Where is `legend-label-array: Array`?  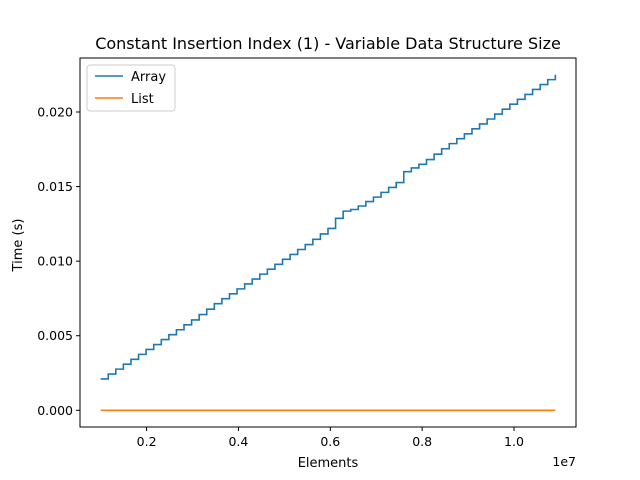 legend-label-array: Array is located at coordinates (148, 77).